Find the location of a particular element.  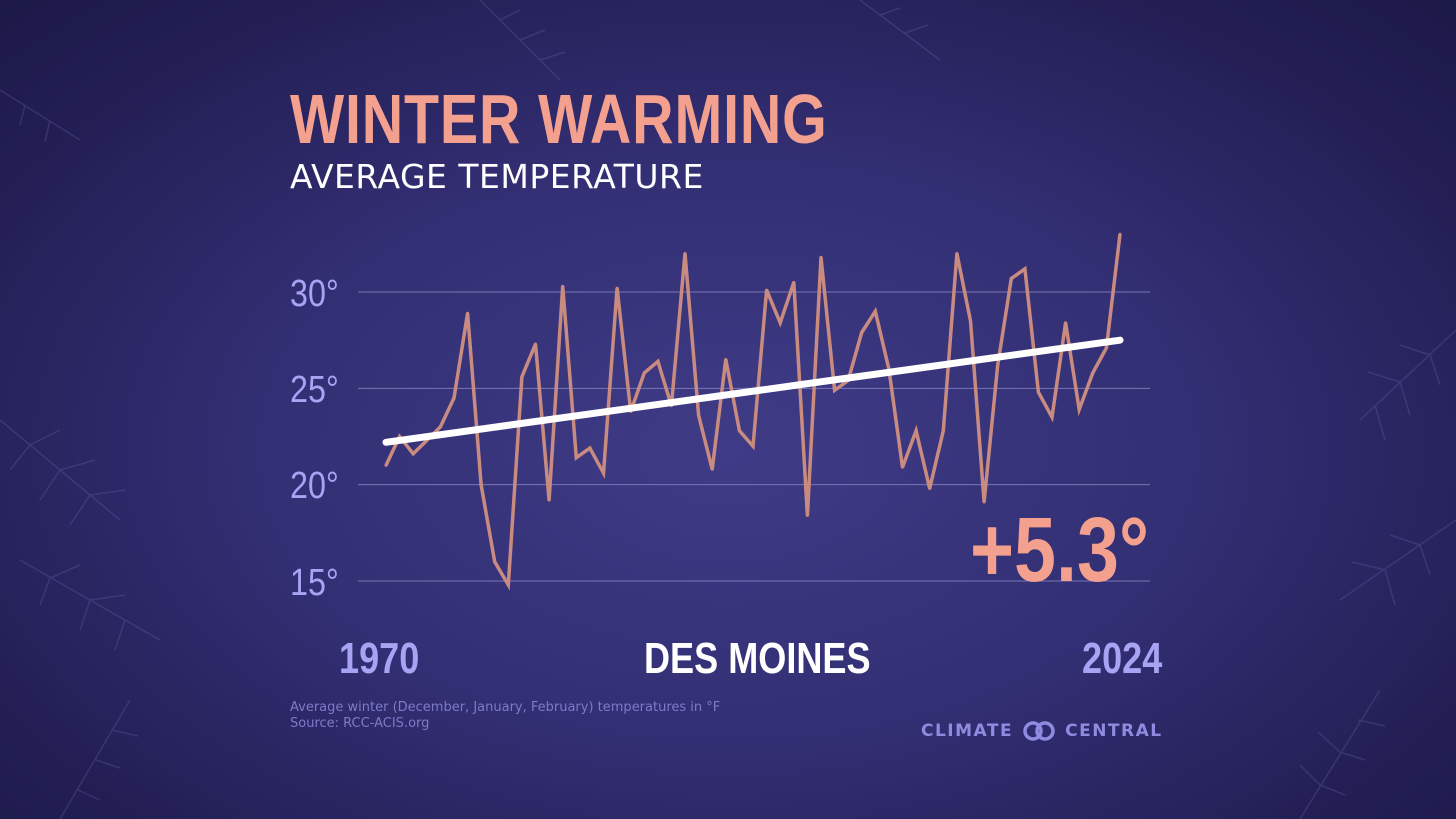

x-start-label: 1970 is located at coordinates (379, 658).